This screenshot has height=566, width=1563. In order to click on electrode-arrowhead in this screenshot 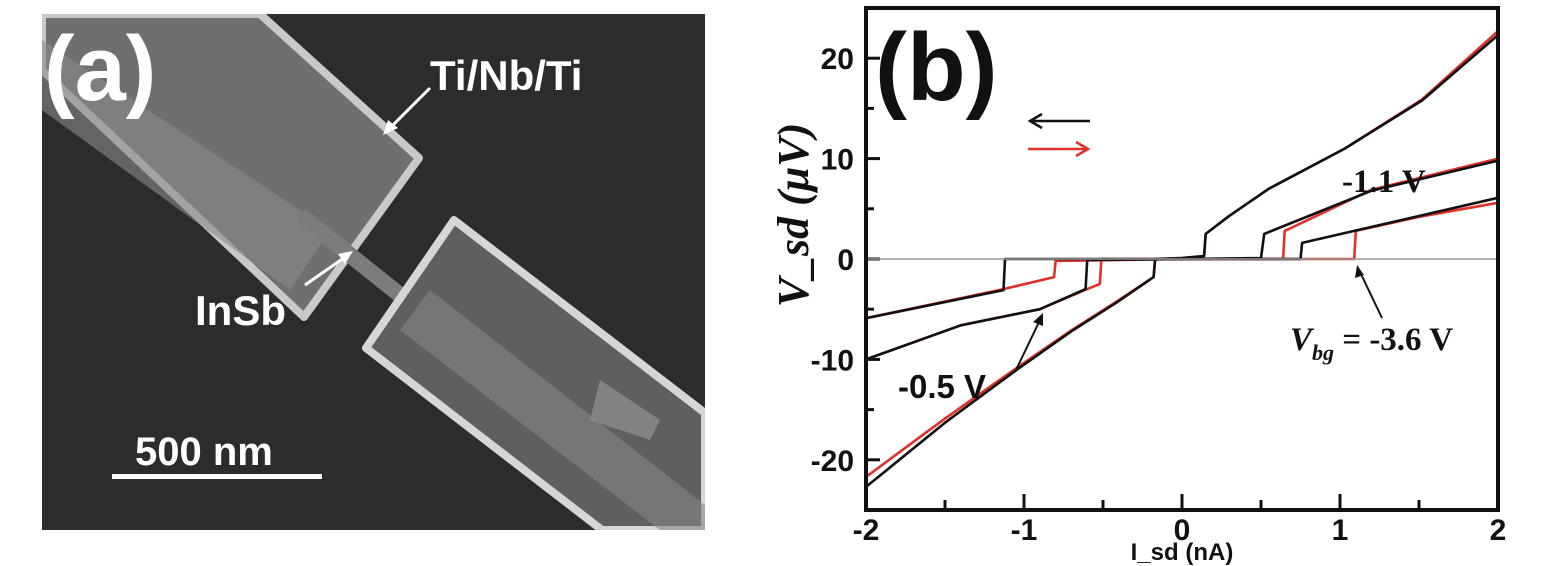, I will do `click(390, 127)`.